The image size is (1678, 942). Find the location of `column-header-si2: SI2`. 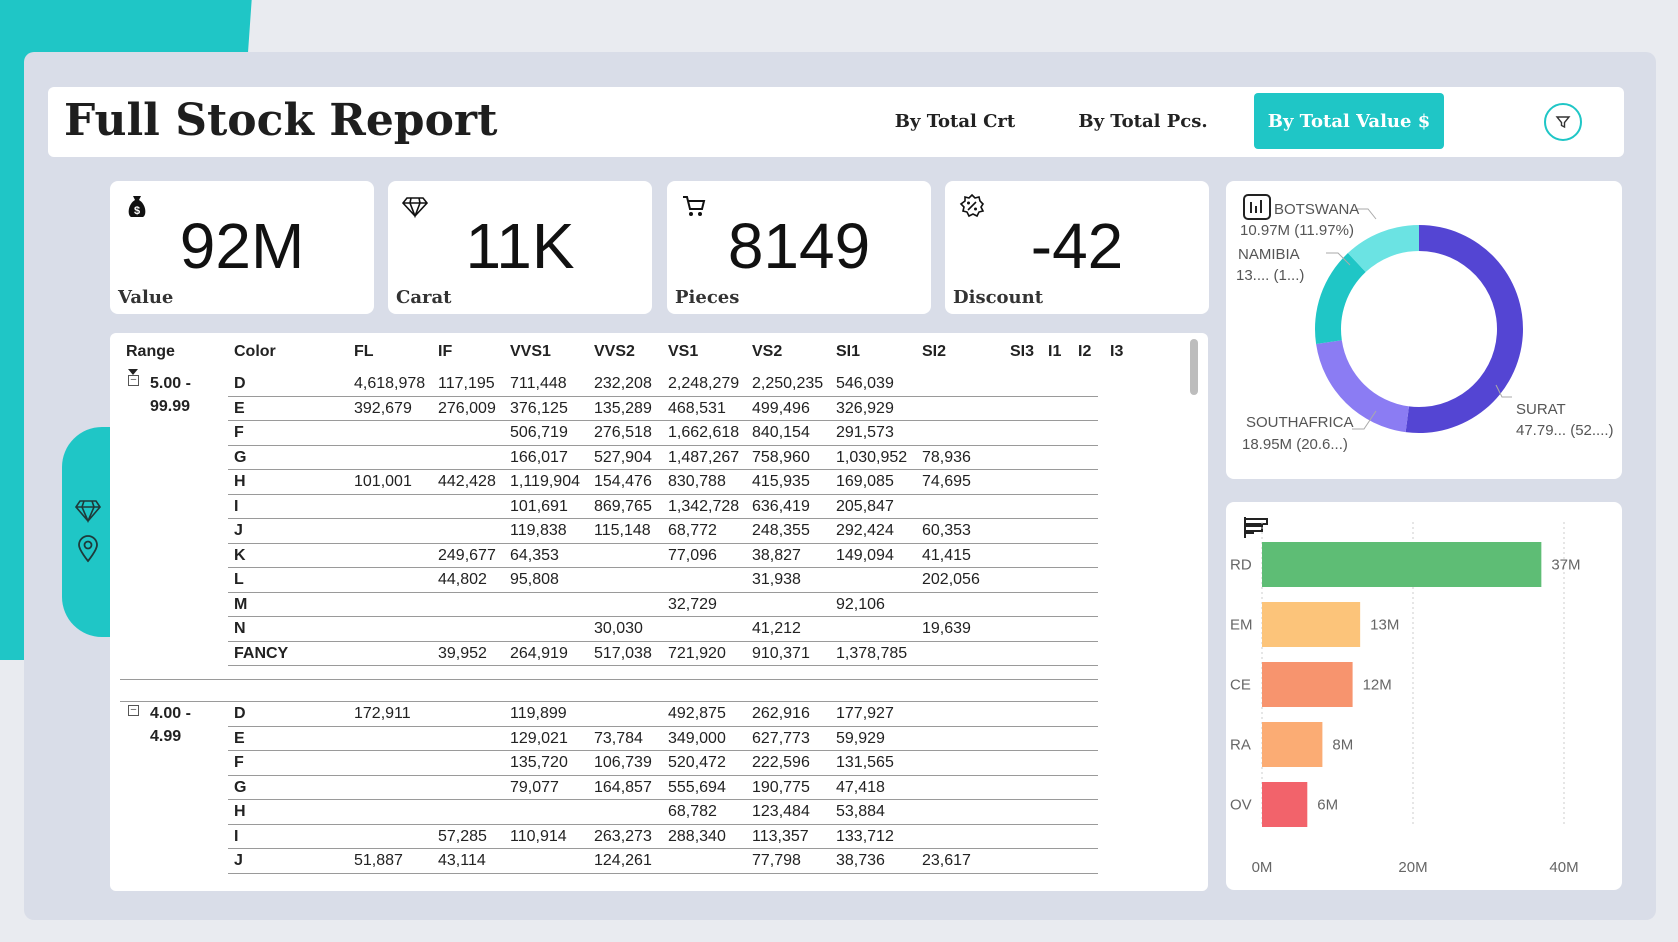

column-header-si2: SI2 is located at coordinates (934, 351).